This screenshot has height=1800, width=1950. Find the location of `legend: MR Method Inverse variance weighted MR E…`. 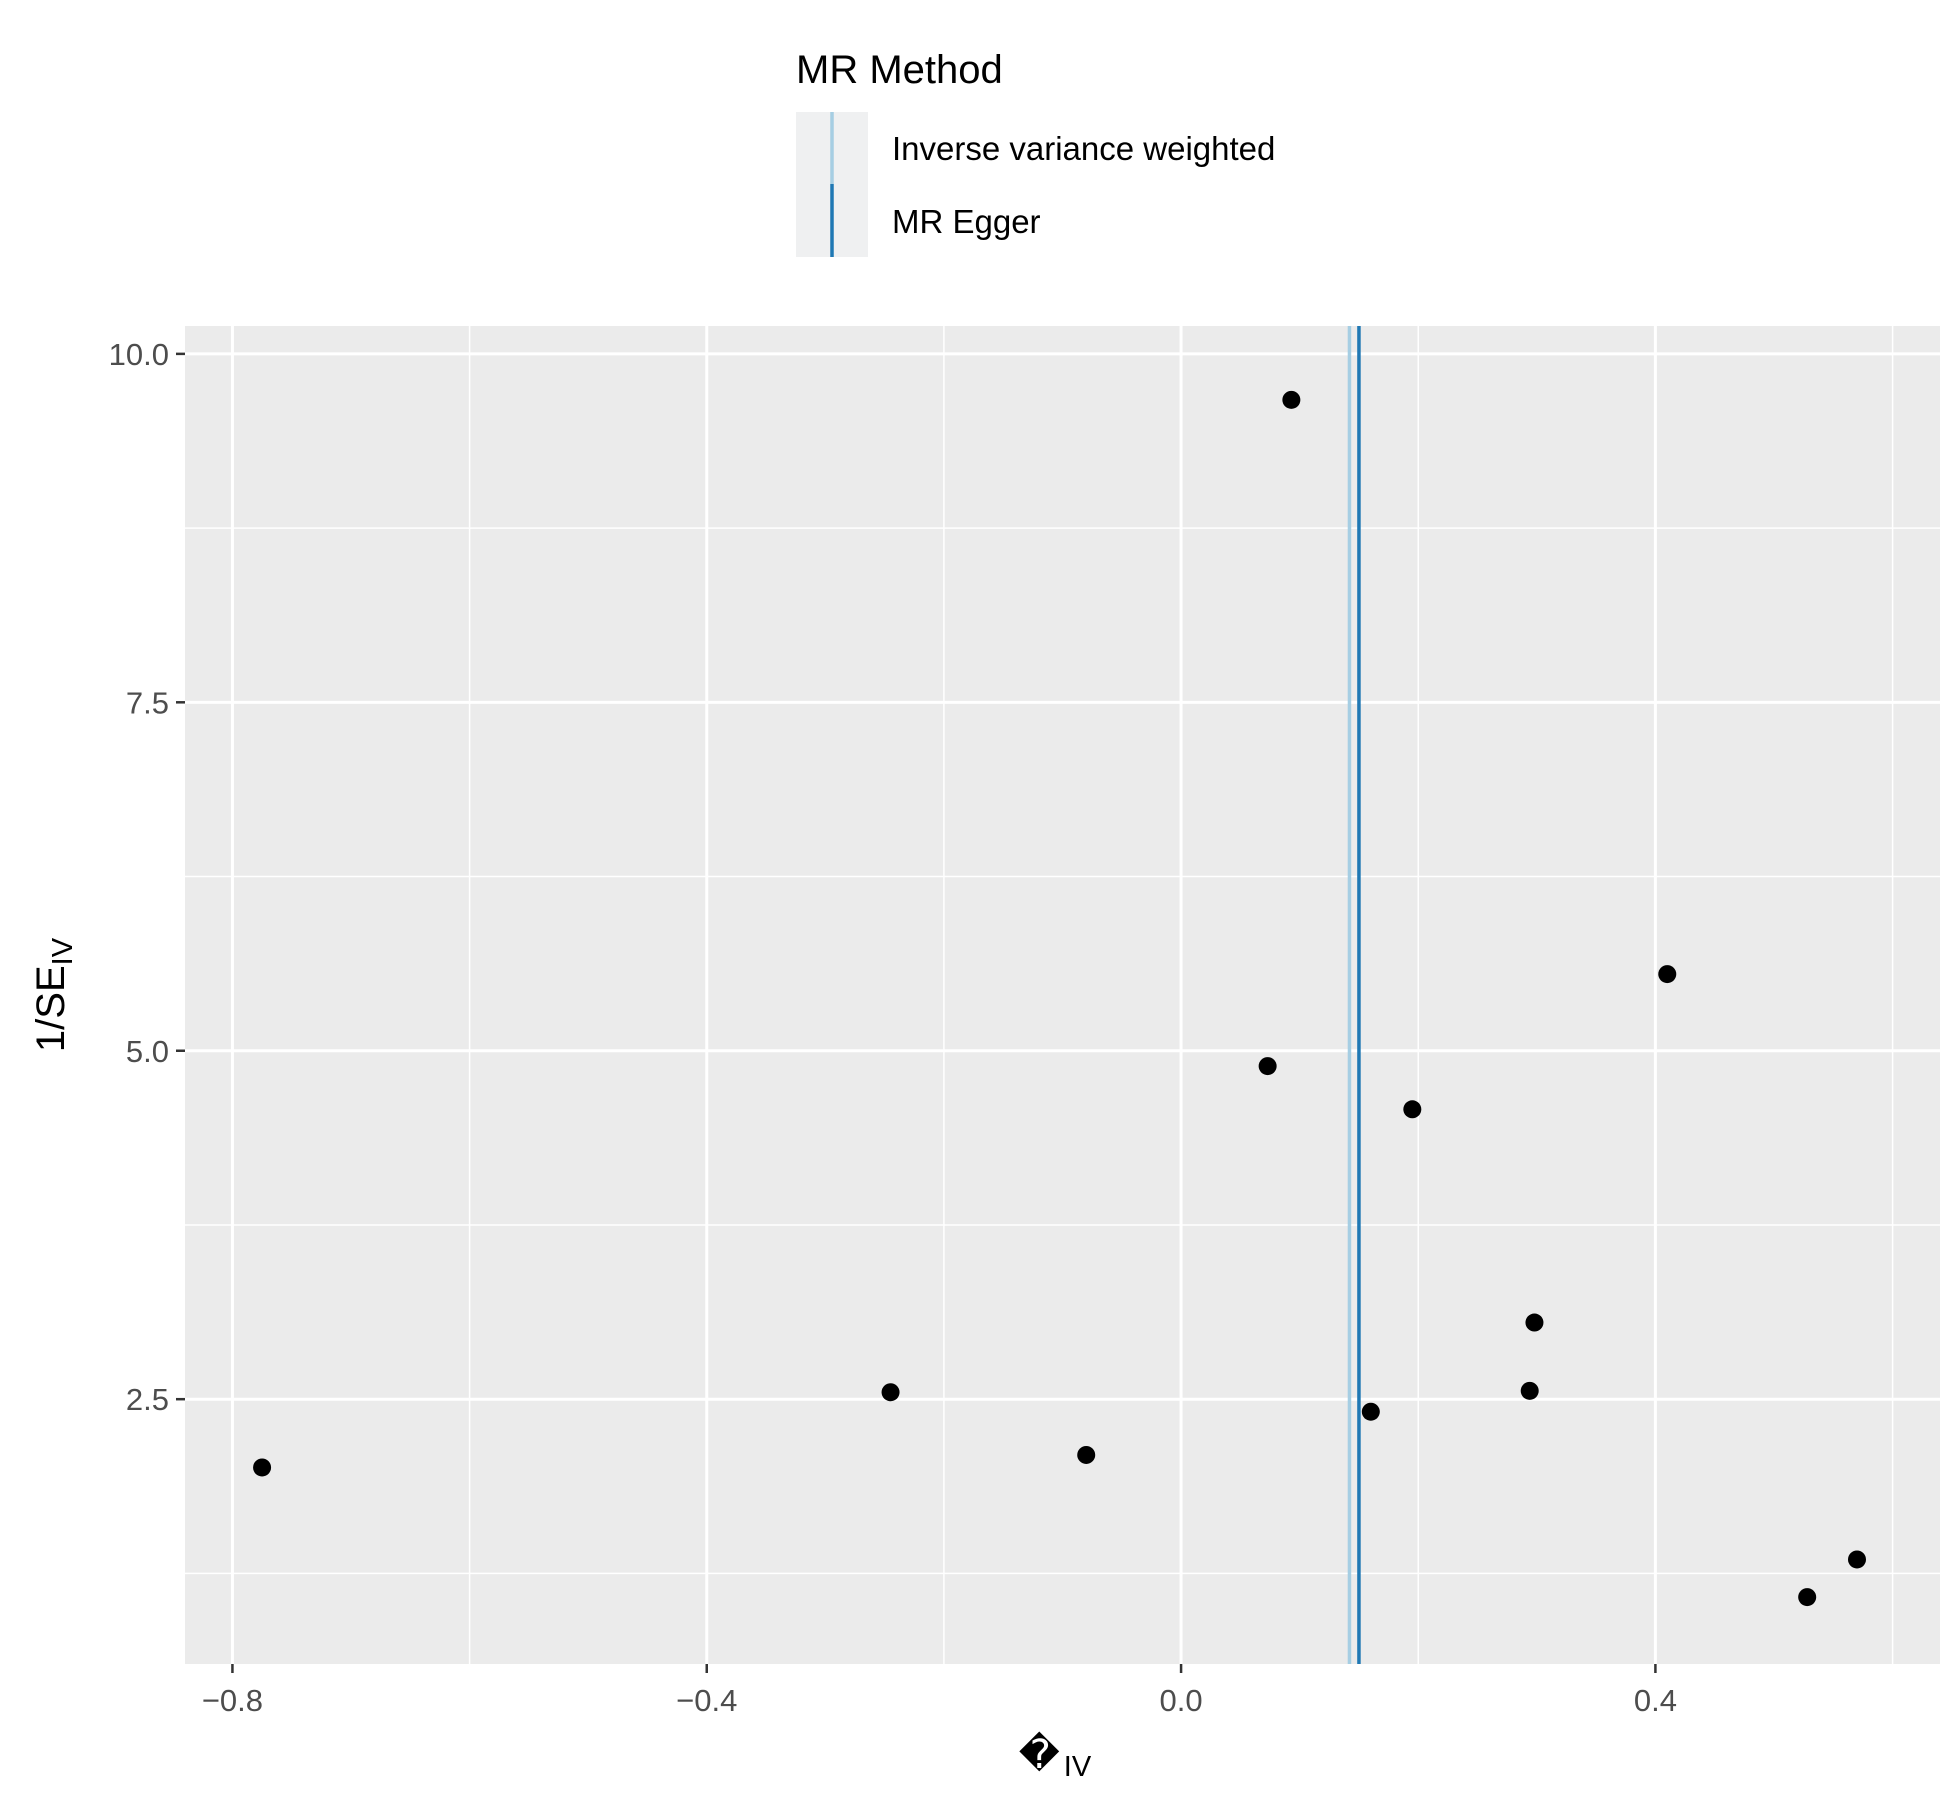

legend: MR Method Inverse variance weighted MR E… is located at coordinates (1035, 152).